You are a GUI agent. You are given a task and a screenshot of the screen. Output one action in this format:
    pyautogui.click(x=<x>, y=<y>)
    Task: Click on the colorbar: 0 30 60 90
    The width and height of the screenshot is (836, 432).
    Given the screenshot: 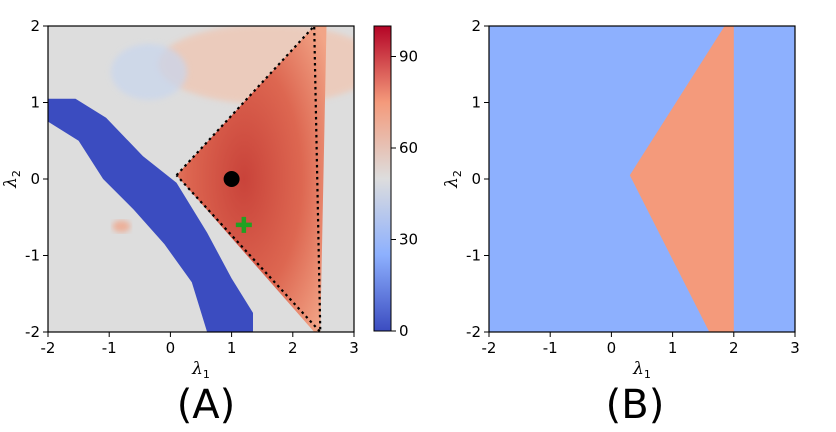 What is the action you would take?
    pyautogui.click(x=395, y=182)
    